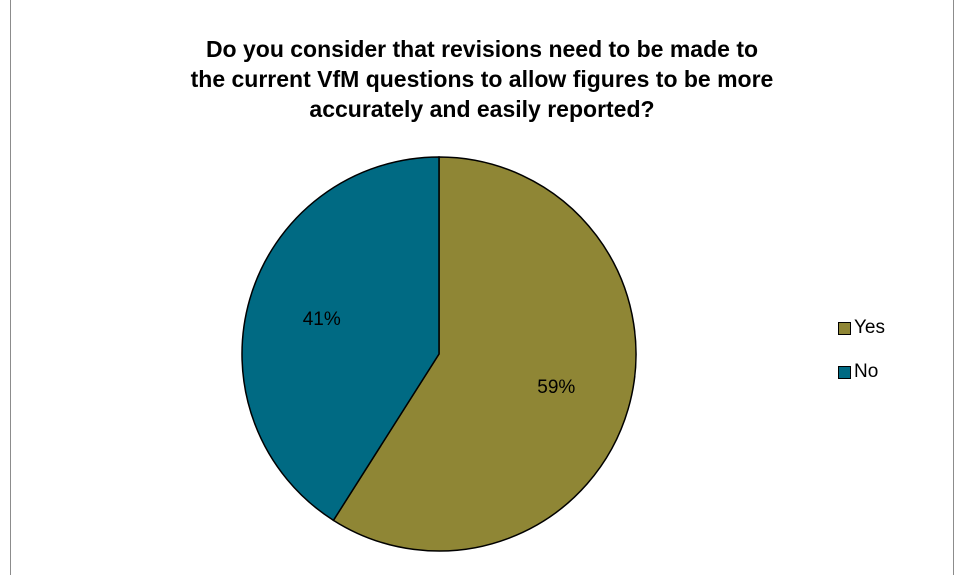  I want to click on pie-slice-no, so click(340, 339).